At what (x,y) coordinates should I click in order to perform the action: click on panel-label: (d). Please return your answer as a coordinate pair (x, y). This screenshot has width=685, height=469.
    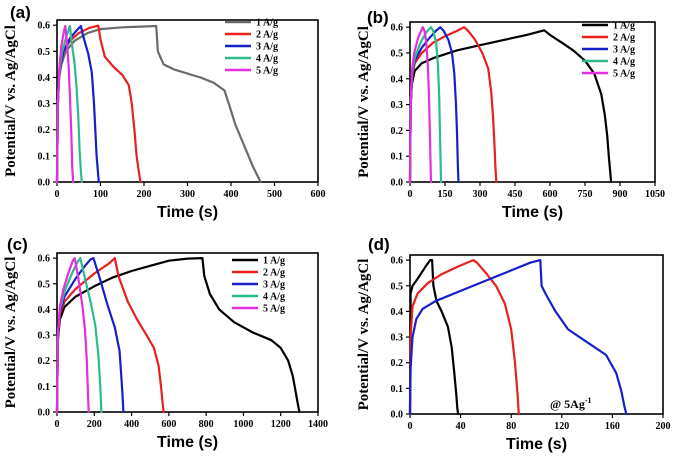
    Looking at the image, I should click on (379, 244).